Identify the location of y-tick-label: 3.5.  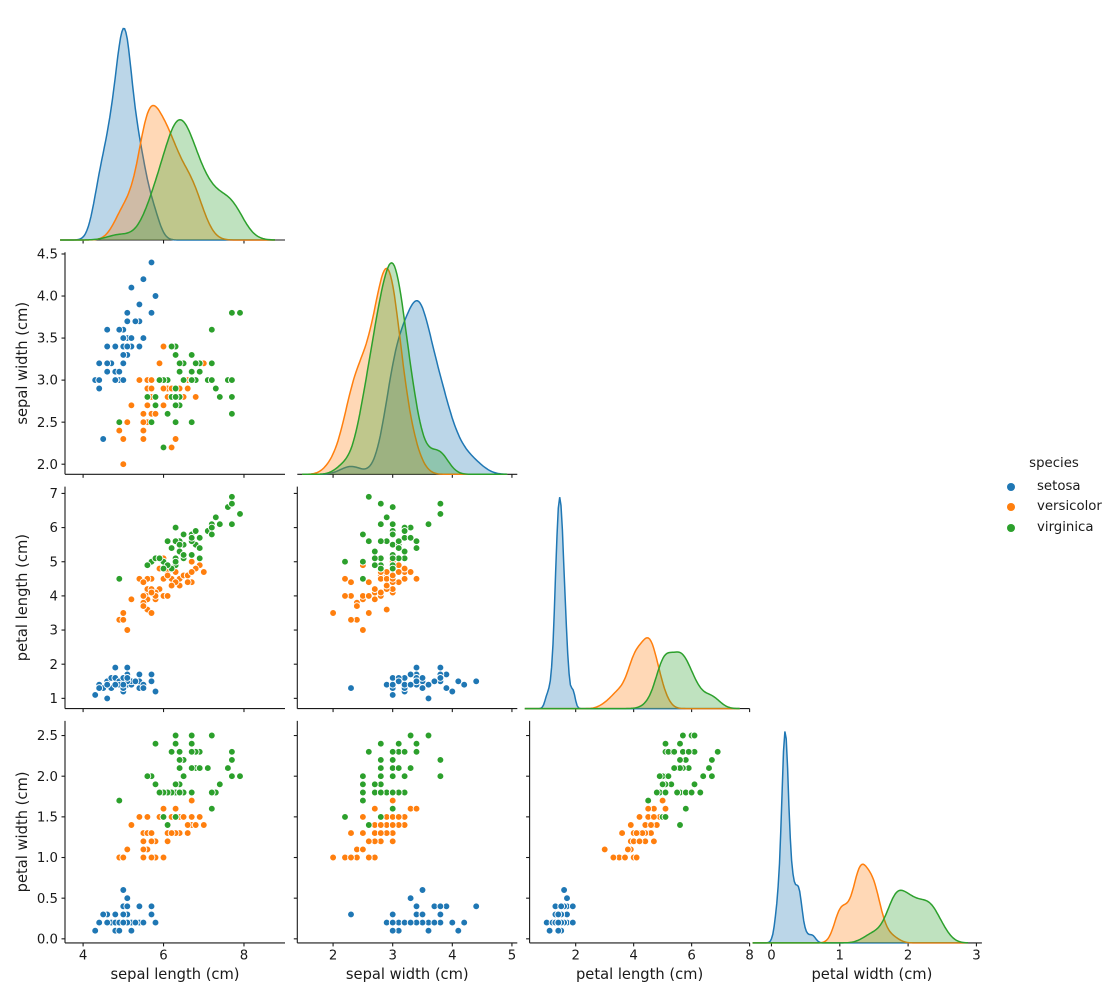
(47, 339).